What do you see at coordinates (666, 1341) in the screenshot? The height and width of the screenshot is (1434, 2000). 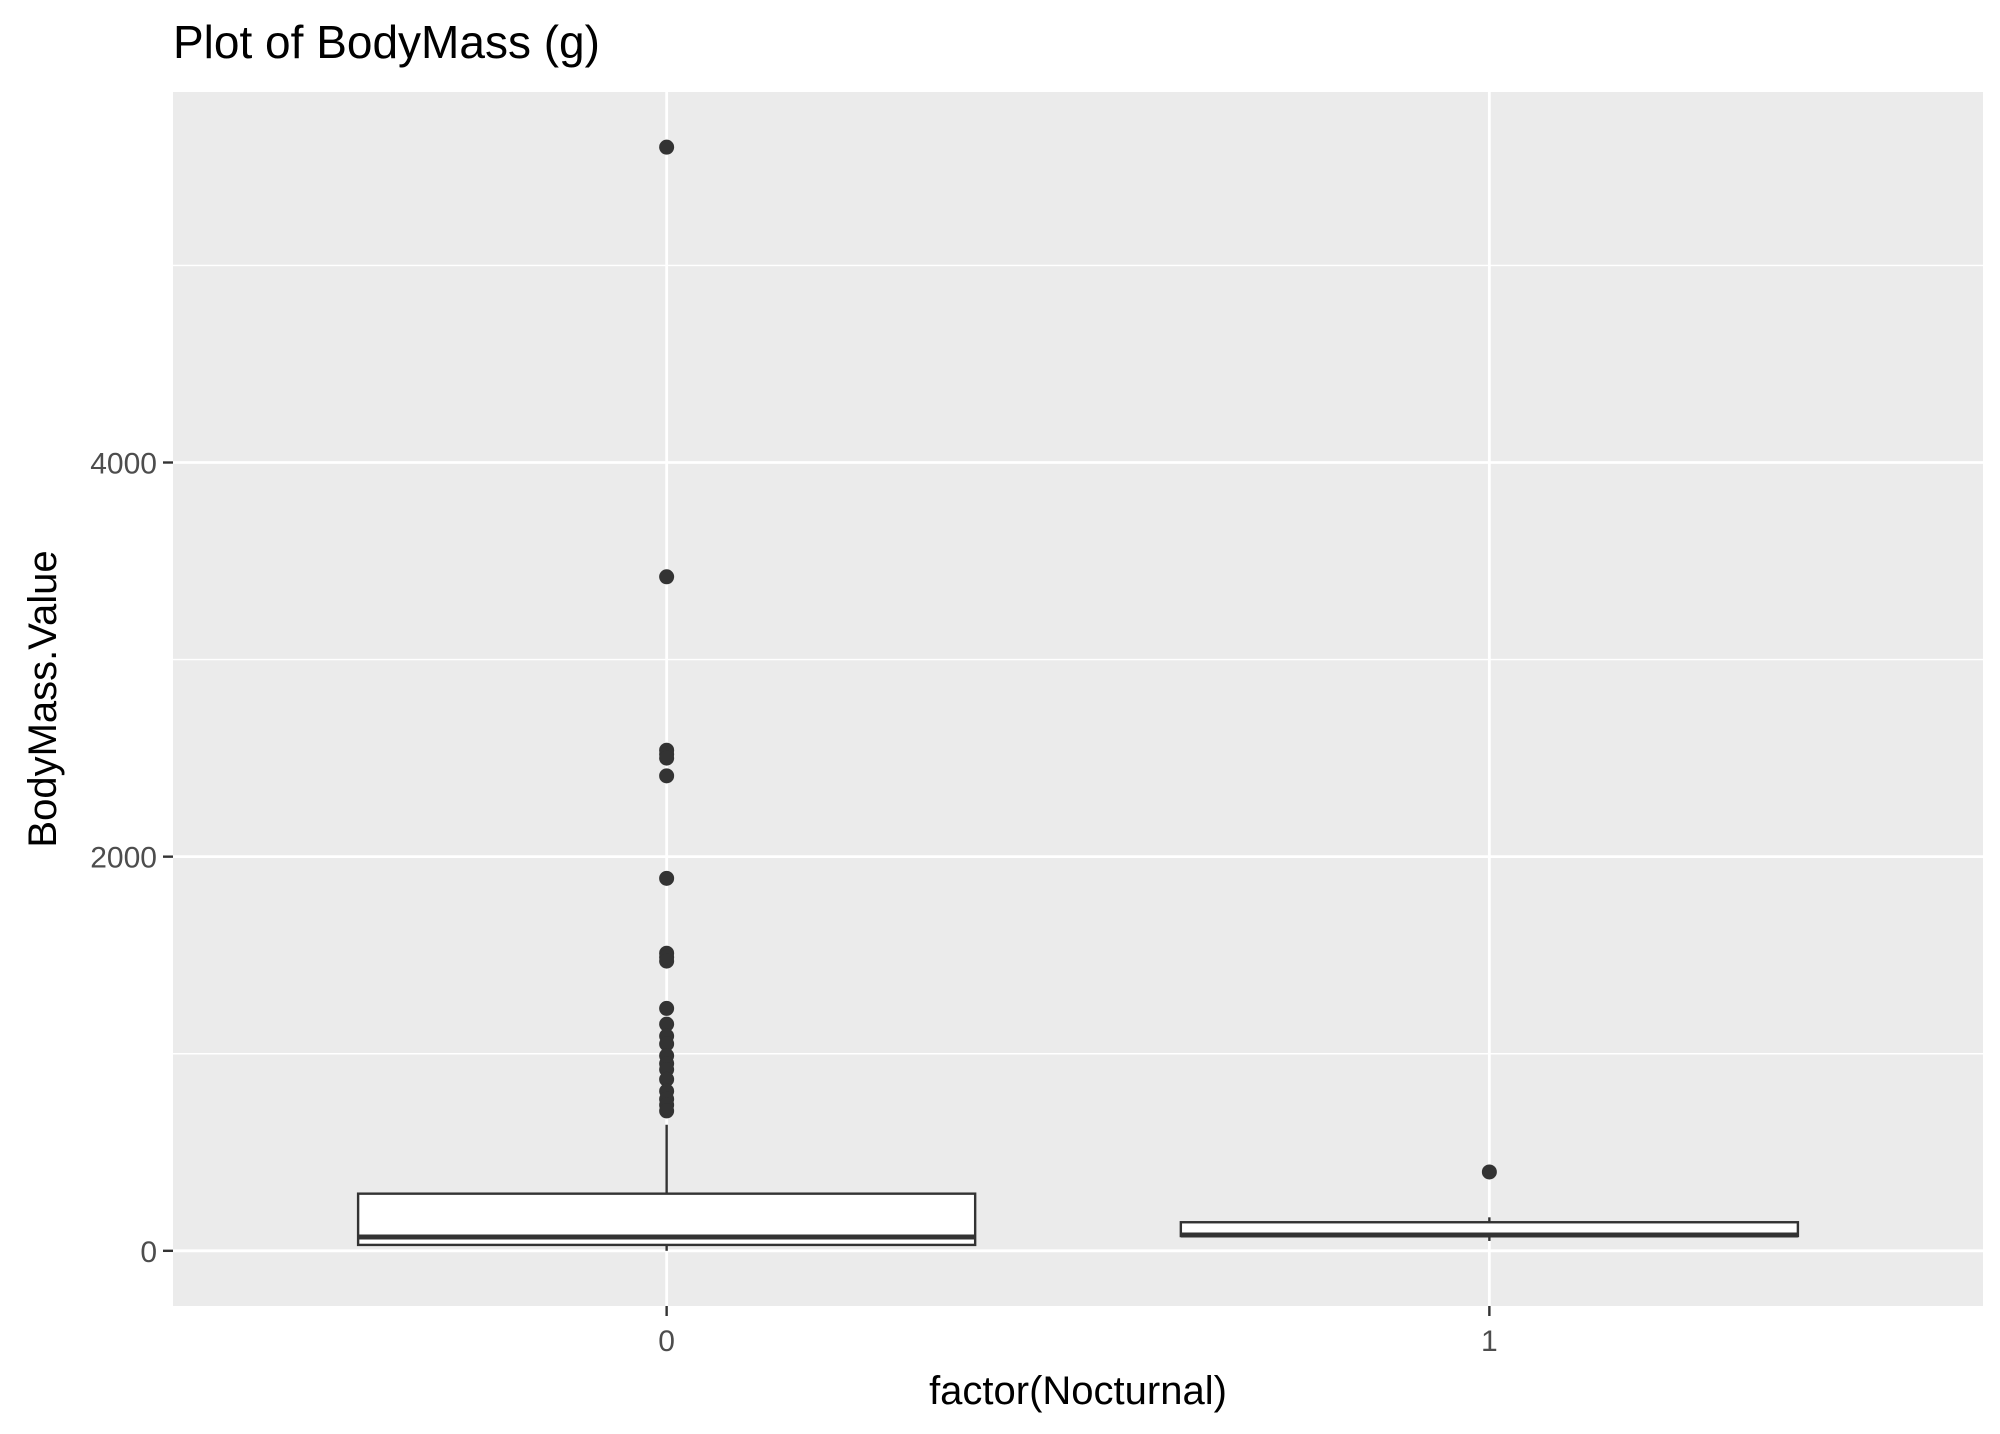 I see `x-tick-label: 0` at bounding box center [666, 1341].